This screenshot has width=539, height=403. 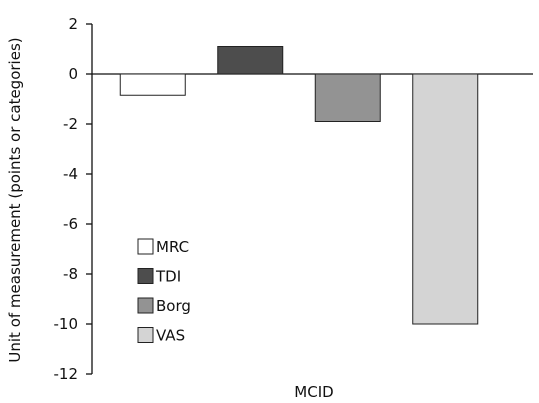 What do you see at coordinates (250, 60) in the screenshot?
I see `bar-tdi` at bounding box center [250, 60].